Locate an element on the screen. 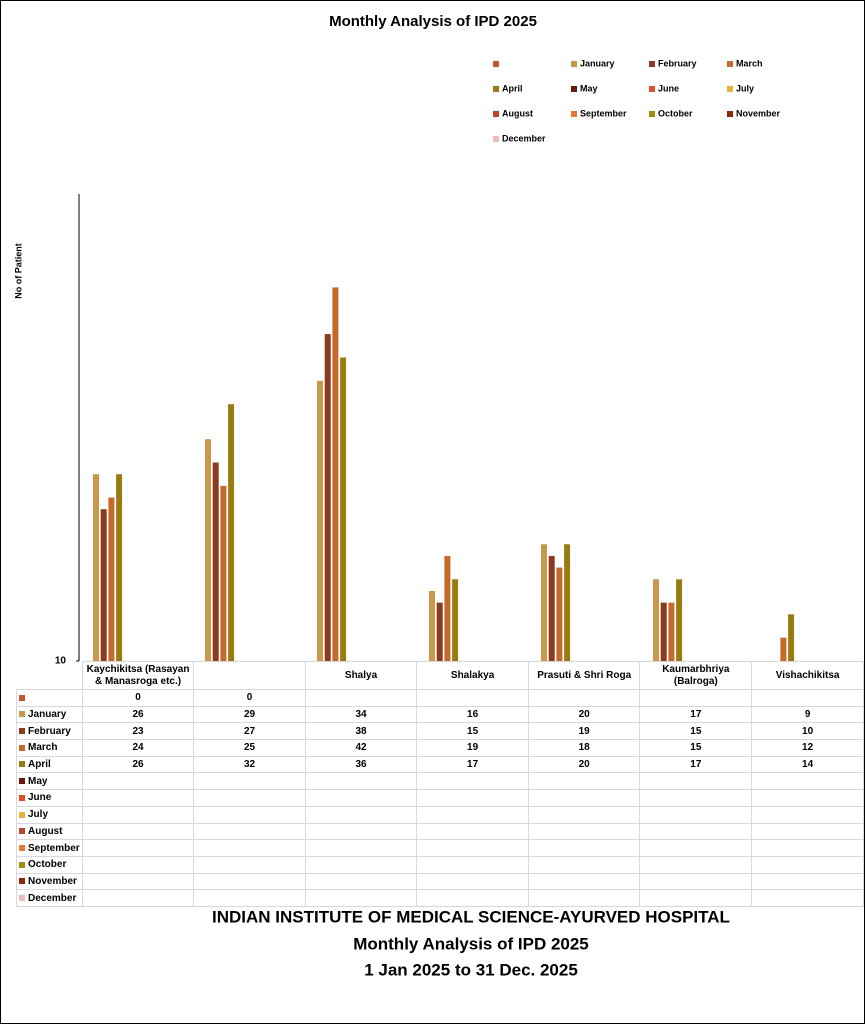  series-name: December is located at coordinates (52, 898).